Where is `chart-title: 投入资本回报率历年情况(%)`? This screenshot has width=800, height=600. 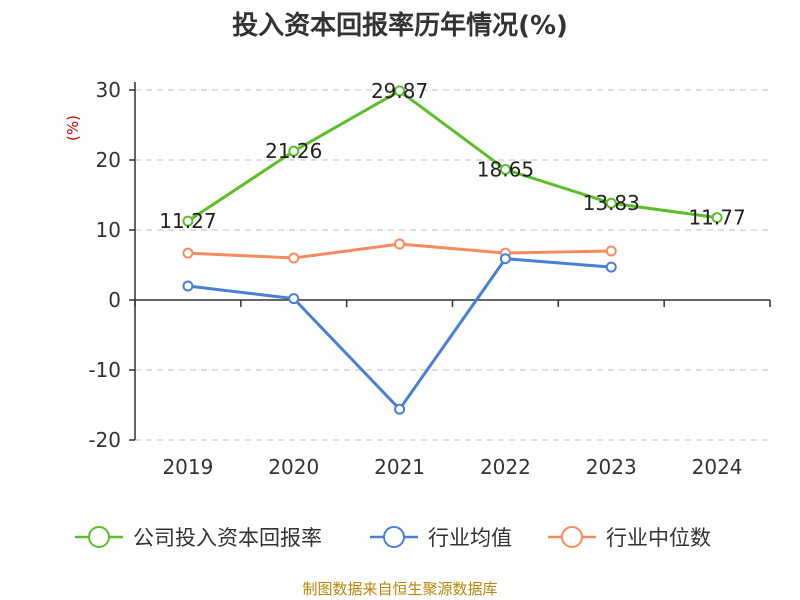 chart-title: 投入资本回报率历年情况(%) is located at coordinates (400, 25).